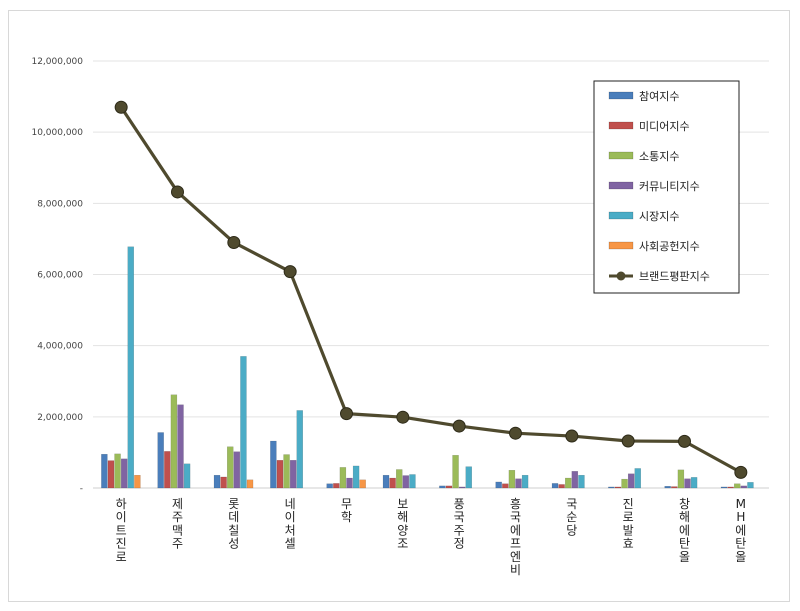 The height and width of the screenshot is (611, 800). I want to click on legend-marker-브랜드평판지수, so click(621, 276).